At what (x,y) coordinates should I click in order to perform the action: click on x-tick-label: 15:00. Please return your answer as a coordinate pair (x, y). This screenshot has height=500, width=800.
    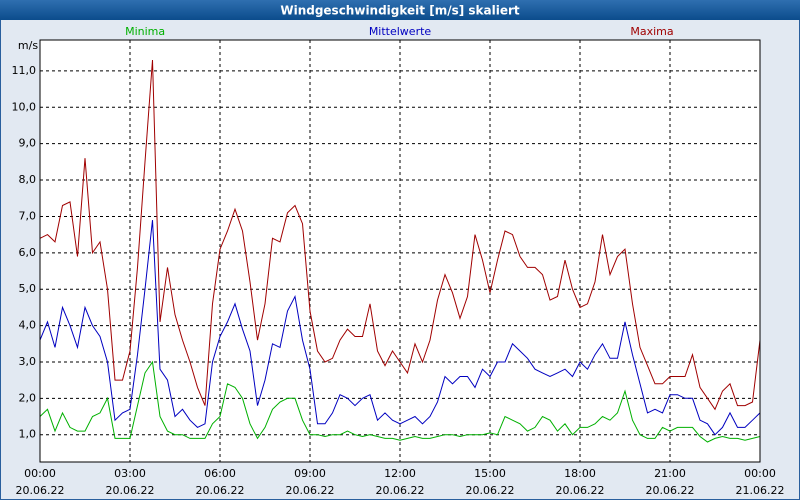
    Looking at the image, I should click on (490, 473).